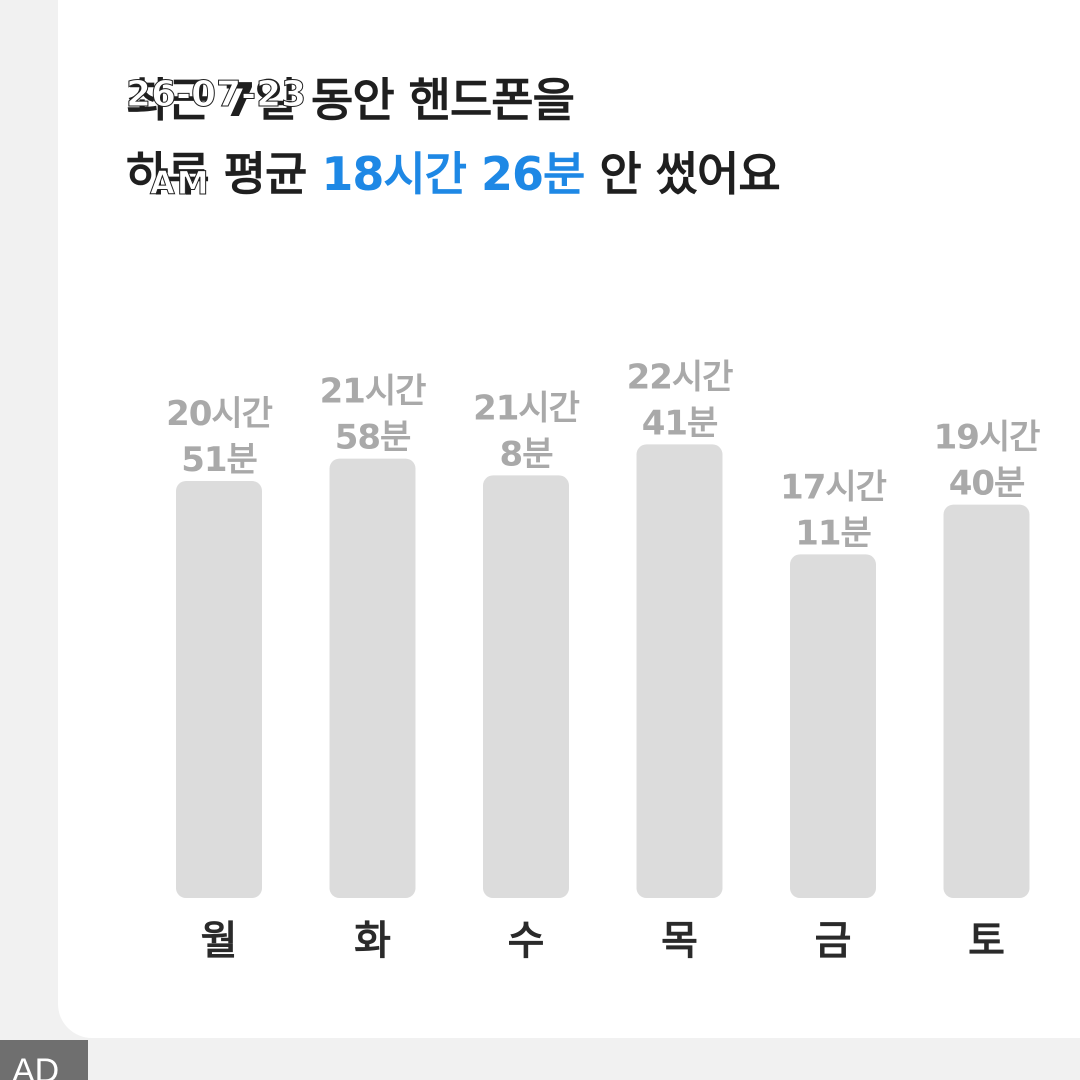 This screenshot has width=1080, height=1080. Describe the element at coordinates (526, 941) in the screenshot. I see `category-label-2: 수` at that location.